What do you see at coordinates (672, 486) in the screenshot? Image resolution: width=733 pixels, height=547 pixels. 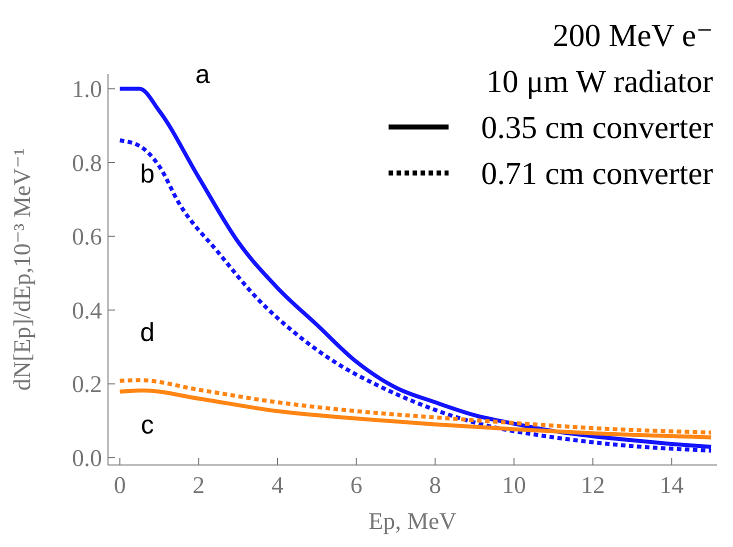 I see `x-tick-label: 14` at bounding box center [672, 486].